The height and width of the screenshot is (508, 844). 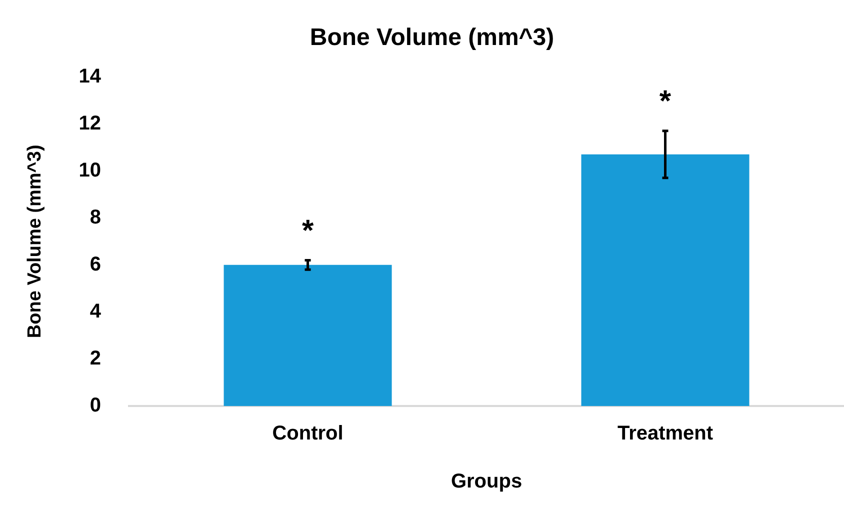 I want to click on y-tick-label: 14, so click(x=90, y=76).